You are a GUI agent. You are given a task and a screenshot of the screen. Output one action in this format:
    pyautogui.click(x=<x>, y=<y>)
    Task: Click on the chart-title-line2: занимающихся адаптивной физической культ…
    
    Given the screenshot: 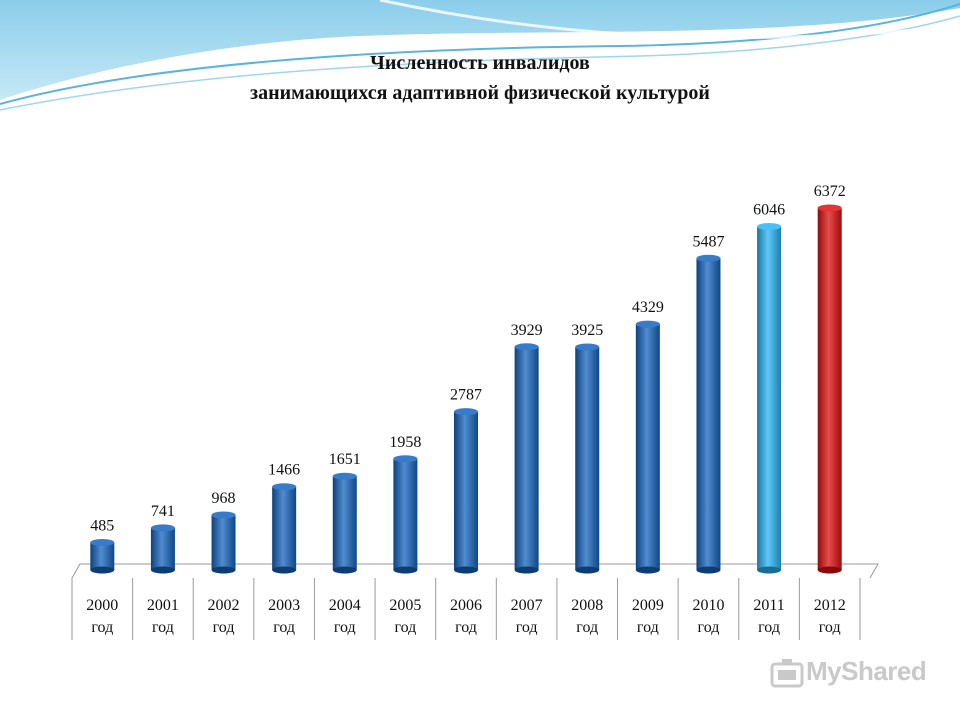 What is the action you would take?
    pyautogui.click(x=480, y=93)
    